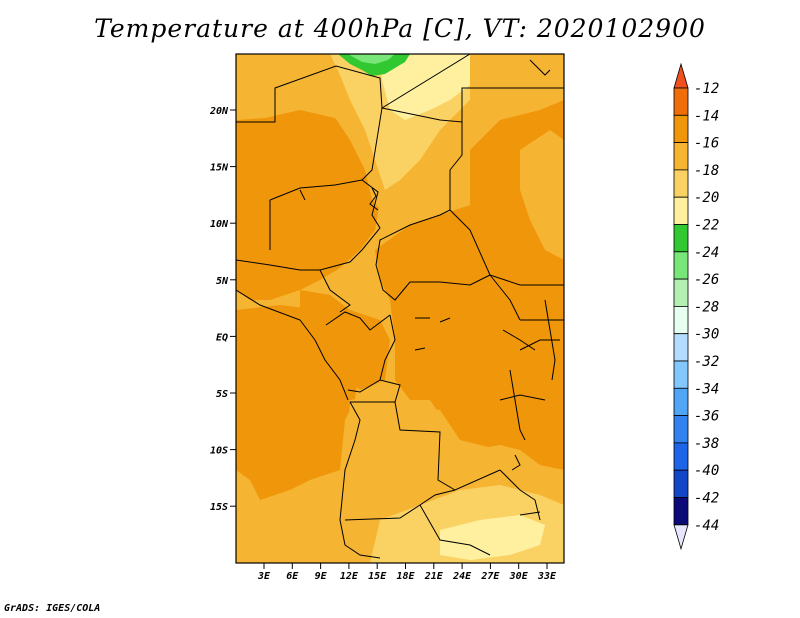  I want to click on lat-tick-label: 5N, so click(222, 281).